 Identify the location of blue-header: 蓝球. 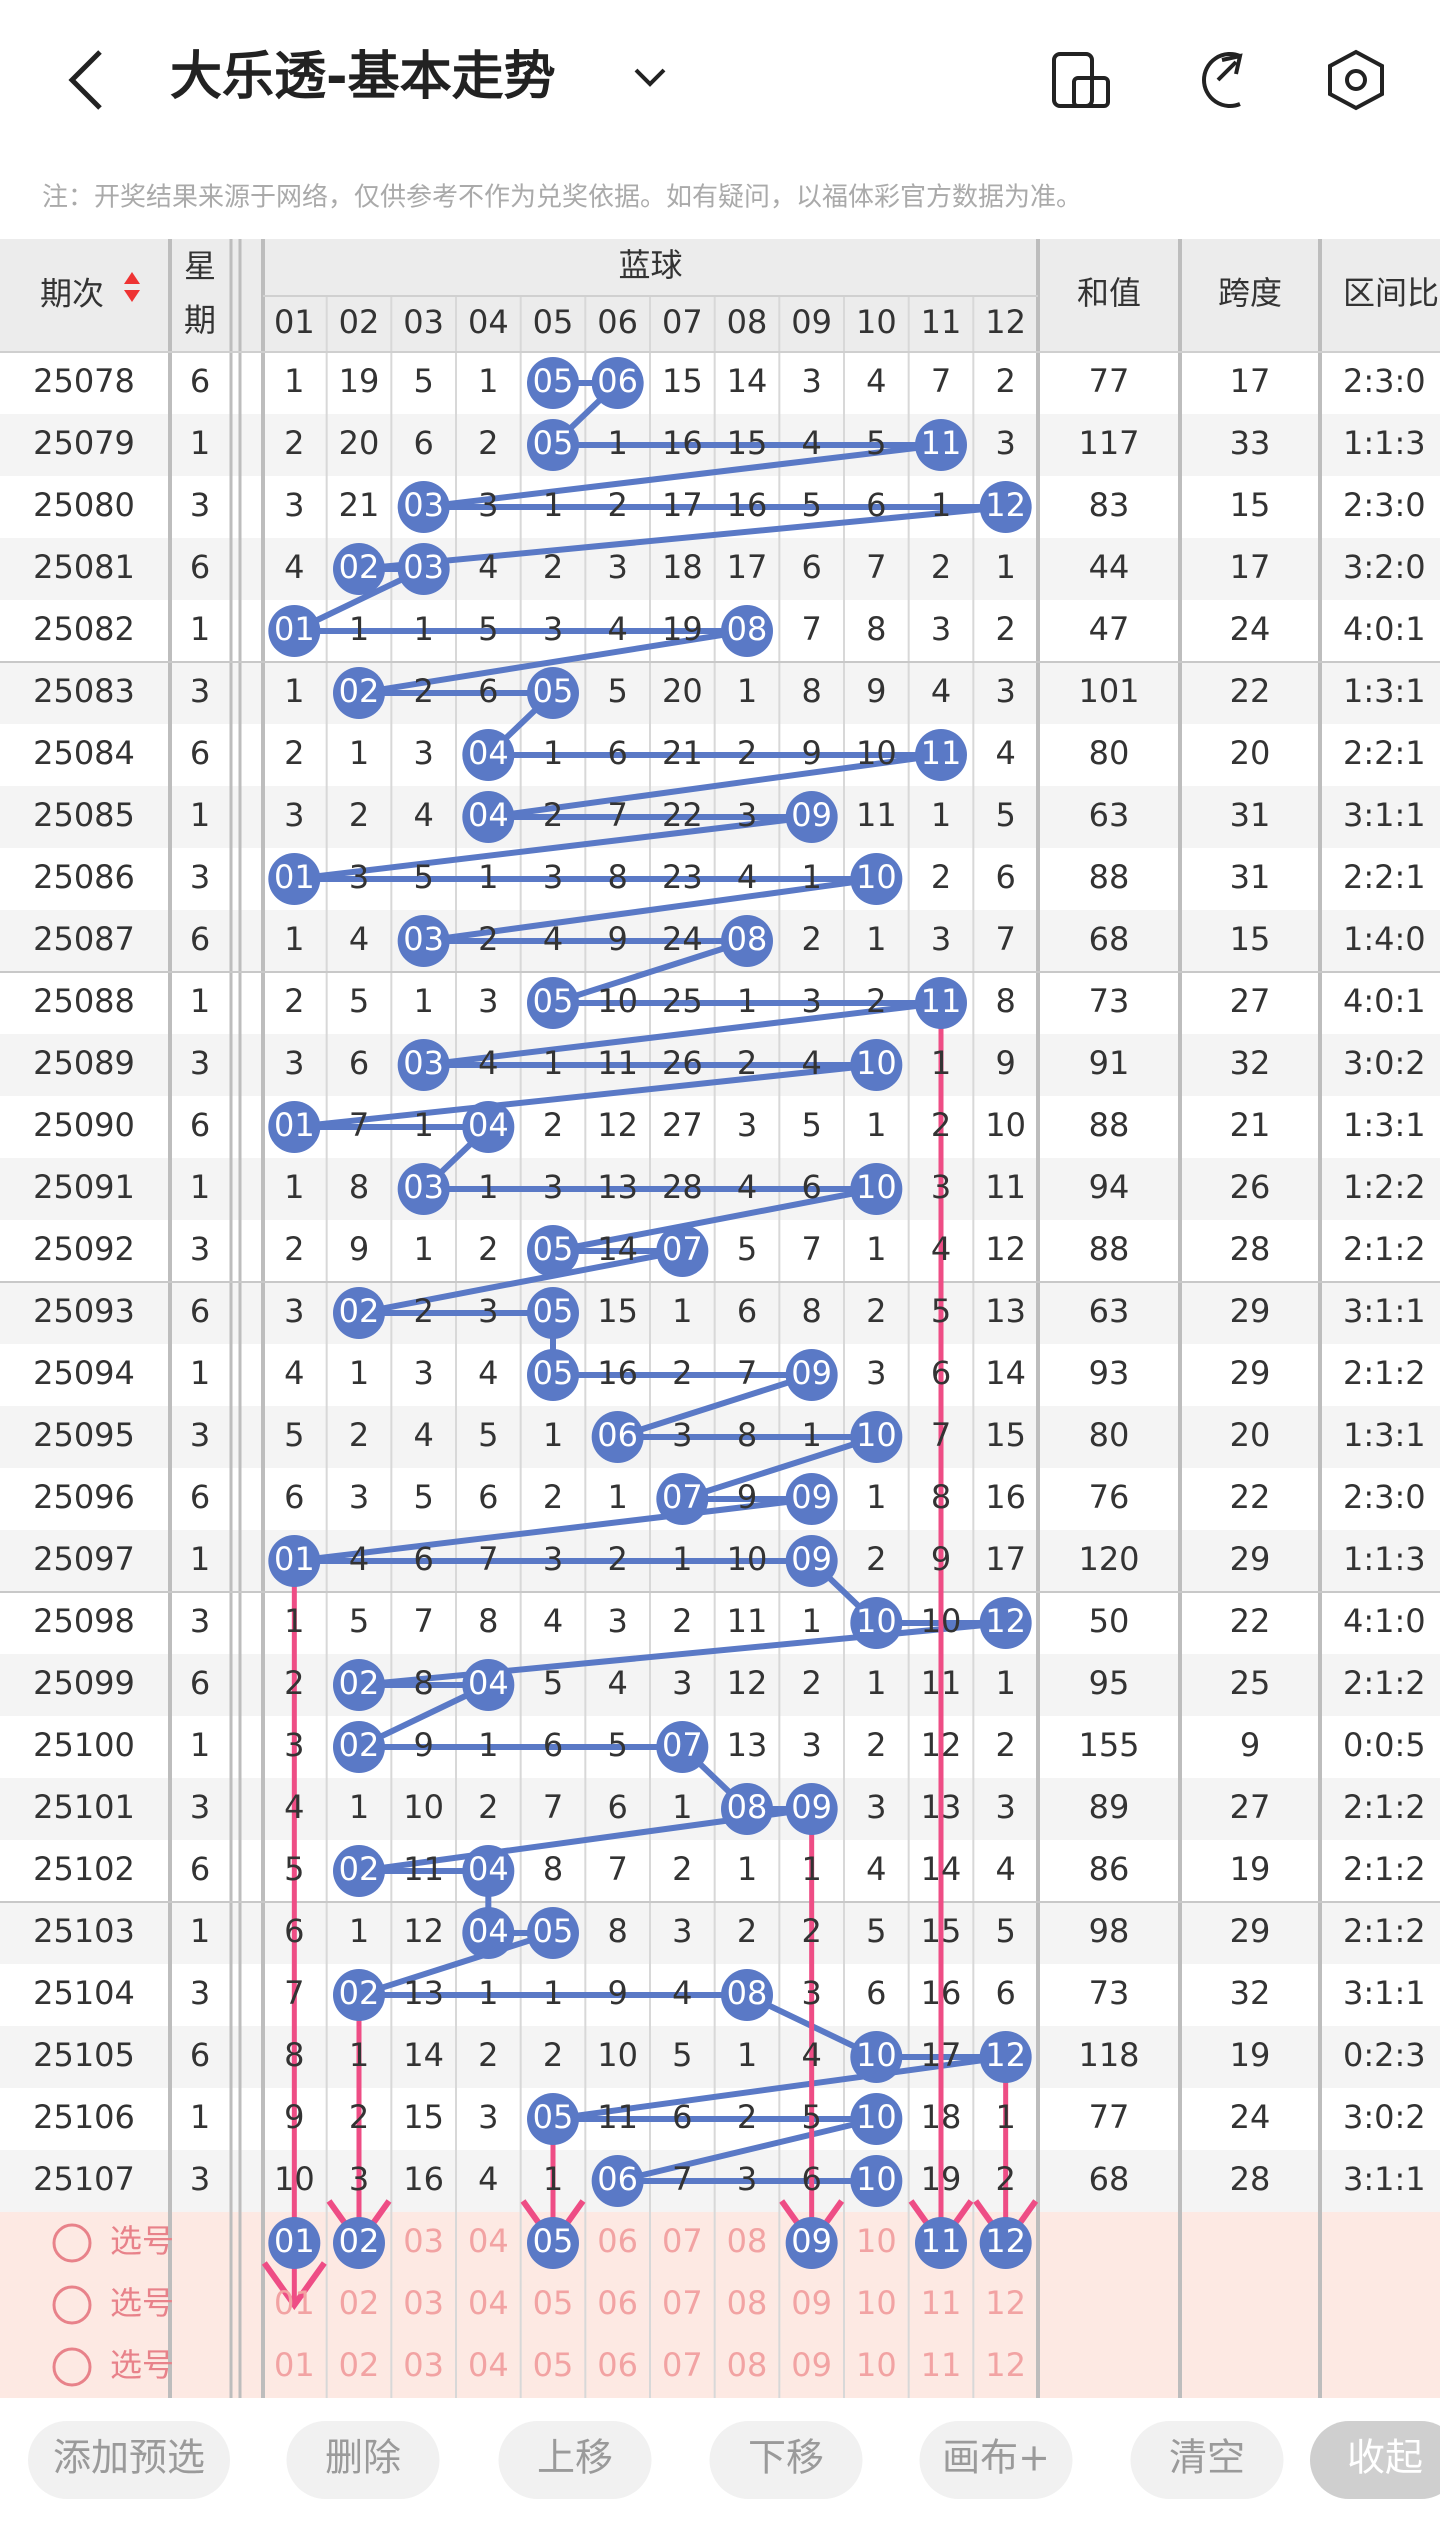
(650, 265).